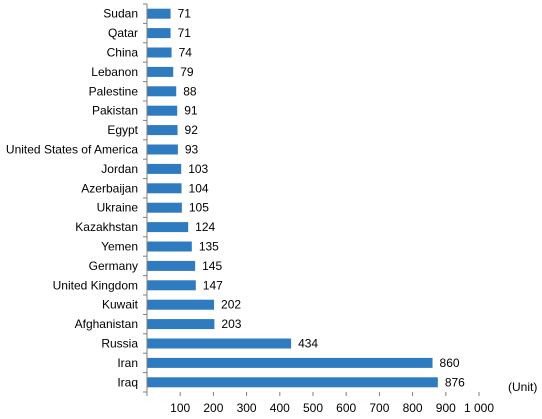  Describe the element at coordinates (199, 208) in the screenshot. I see `value-label: 105` at that location.